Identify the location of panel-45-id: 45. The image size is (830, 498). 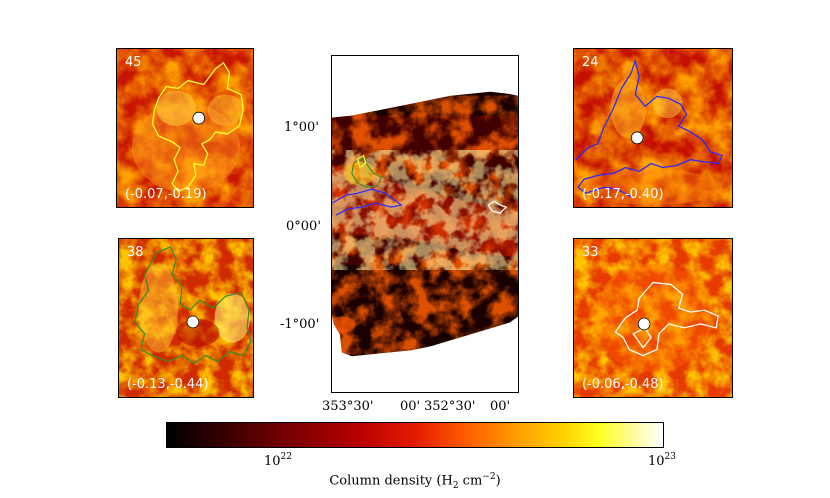
(133, 62).